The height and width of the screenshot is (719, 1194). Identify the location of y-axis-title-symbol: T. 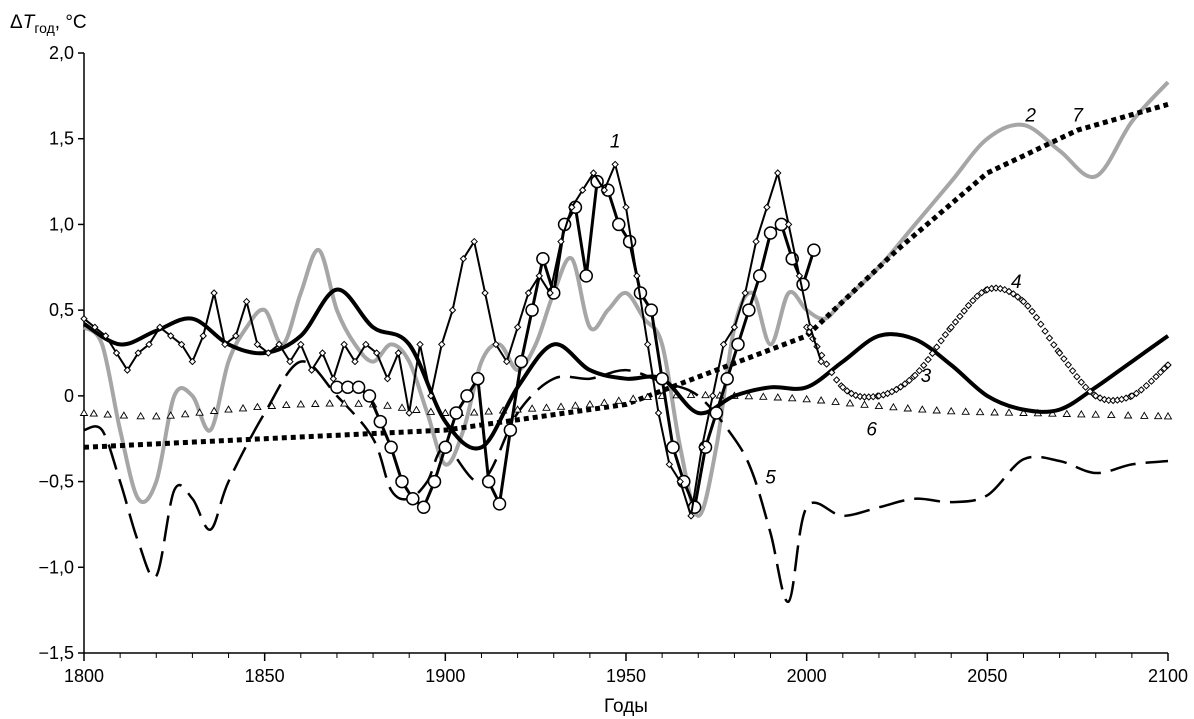
(29, 22).